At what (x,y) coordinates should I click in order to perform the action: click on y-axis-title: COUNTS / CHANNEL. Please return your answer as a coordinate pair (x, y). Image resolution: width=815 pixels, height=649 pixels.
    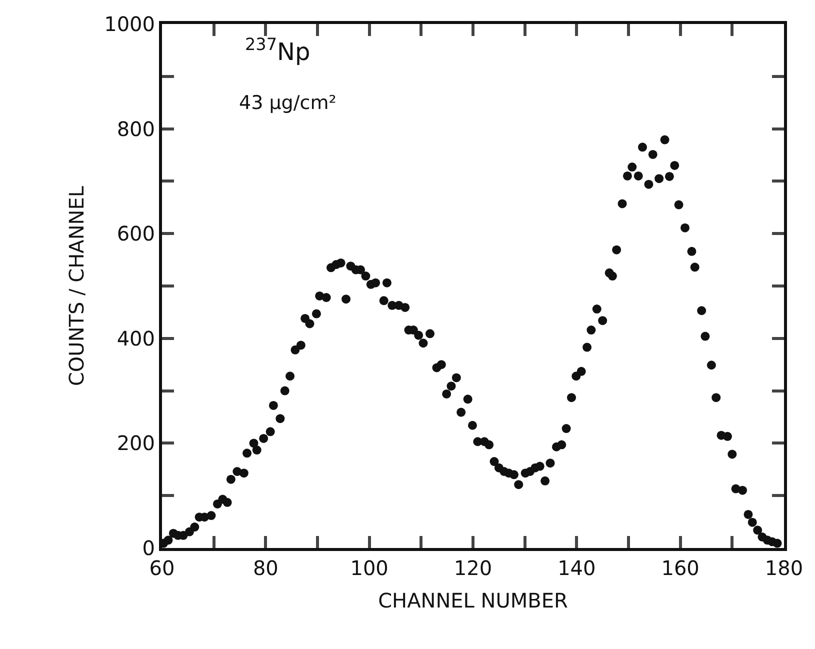
    Looking at the image, I should click on (76, 285).